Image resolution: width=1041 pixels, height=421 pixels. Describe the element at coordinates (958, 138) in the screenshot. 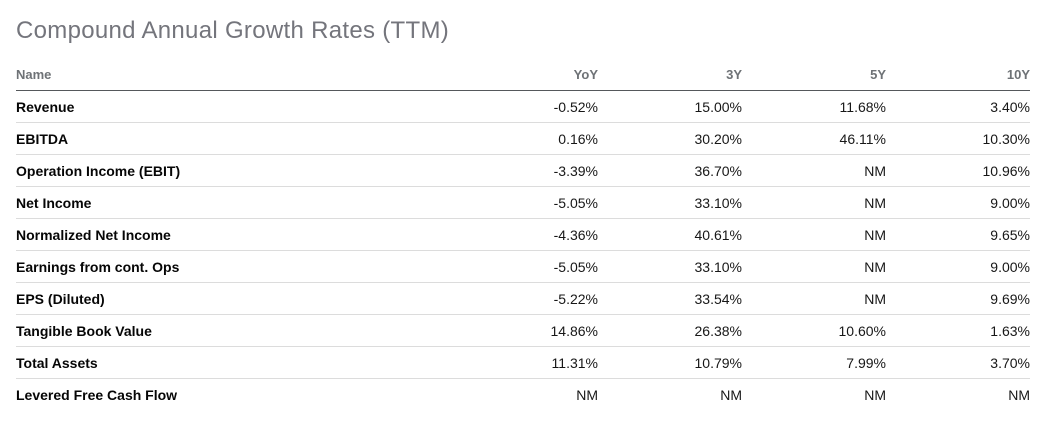

I see `cell-10y: 10.30%` at that location.